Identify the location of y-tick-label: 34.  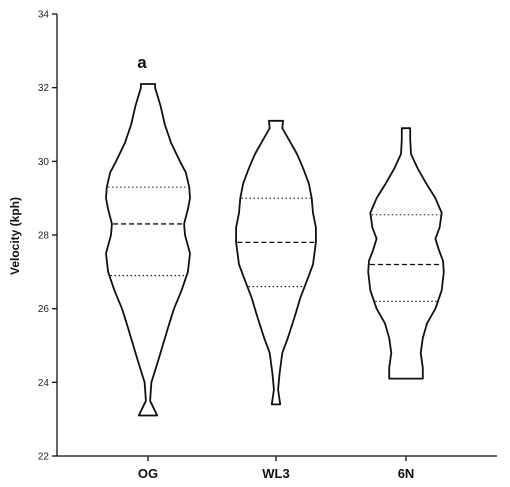
(44, 15).